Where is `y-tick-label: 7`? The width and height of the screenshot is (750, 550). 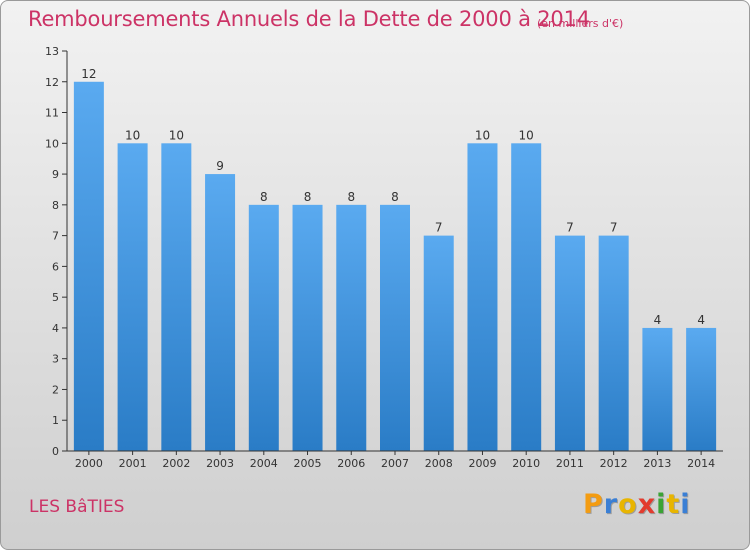 y-tick-label: 7 is located at coordinates (55, 236).